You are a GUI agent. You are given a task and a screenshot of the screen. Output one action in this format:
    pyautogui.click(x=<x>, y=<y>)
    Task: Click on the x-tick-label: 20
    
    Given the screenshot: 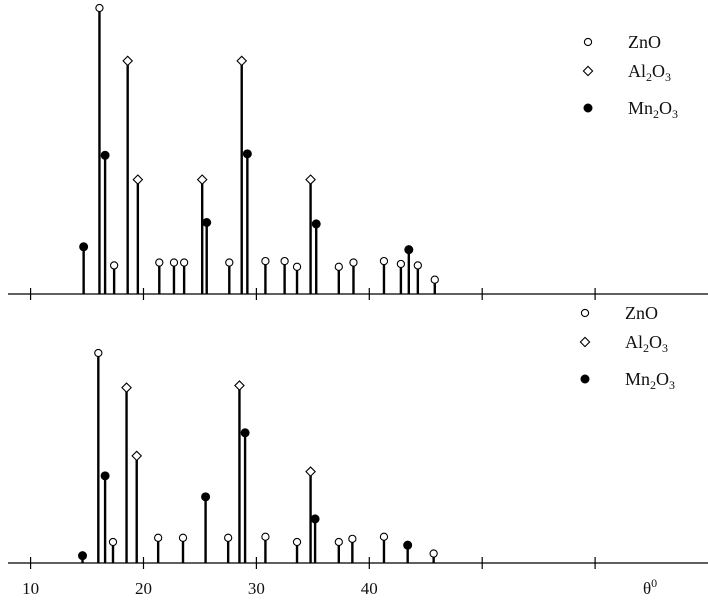 What is the action you would take?
    pyautogui.click(x=143, y=588)
    